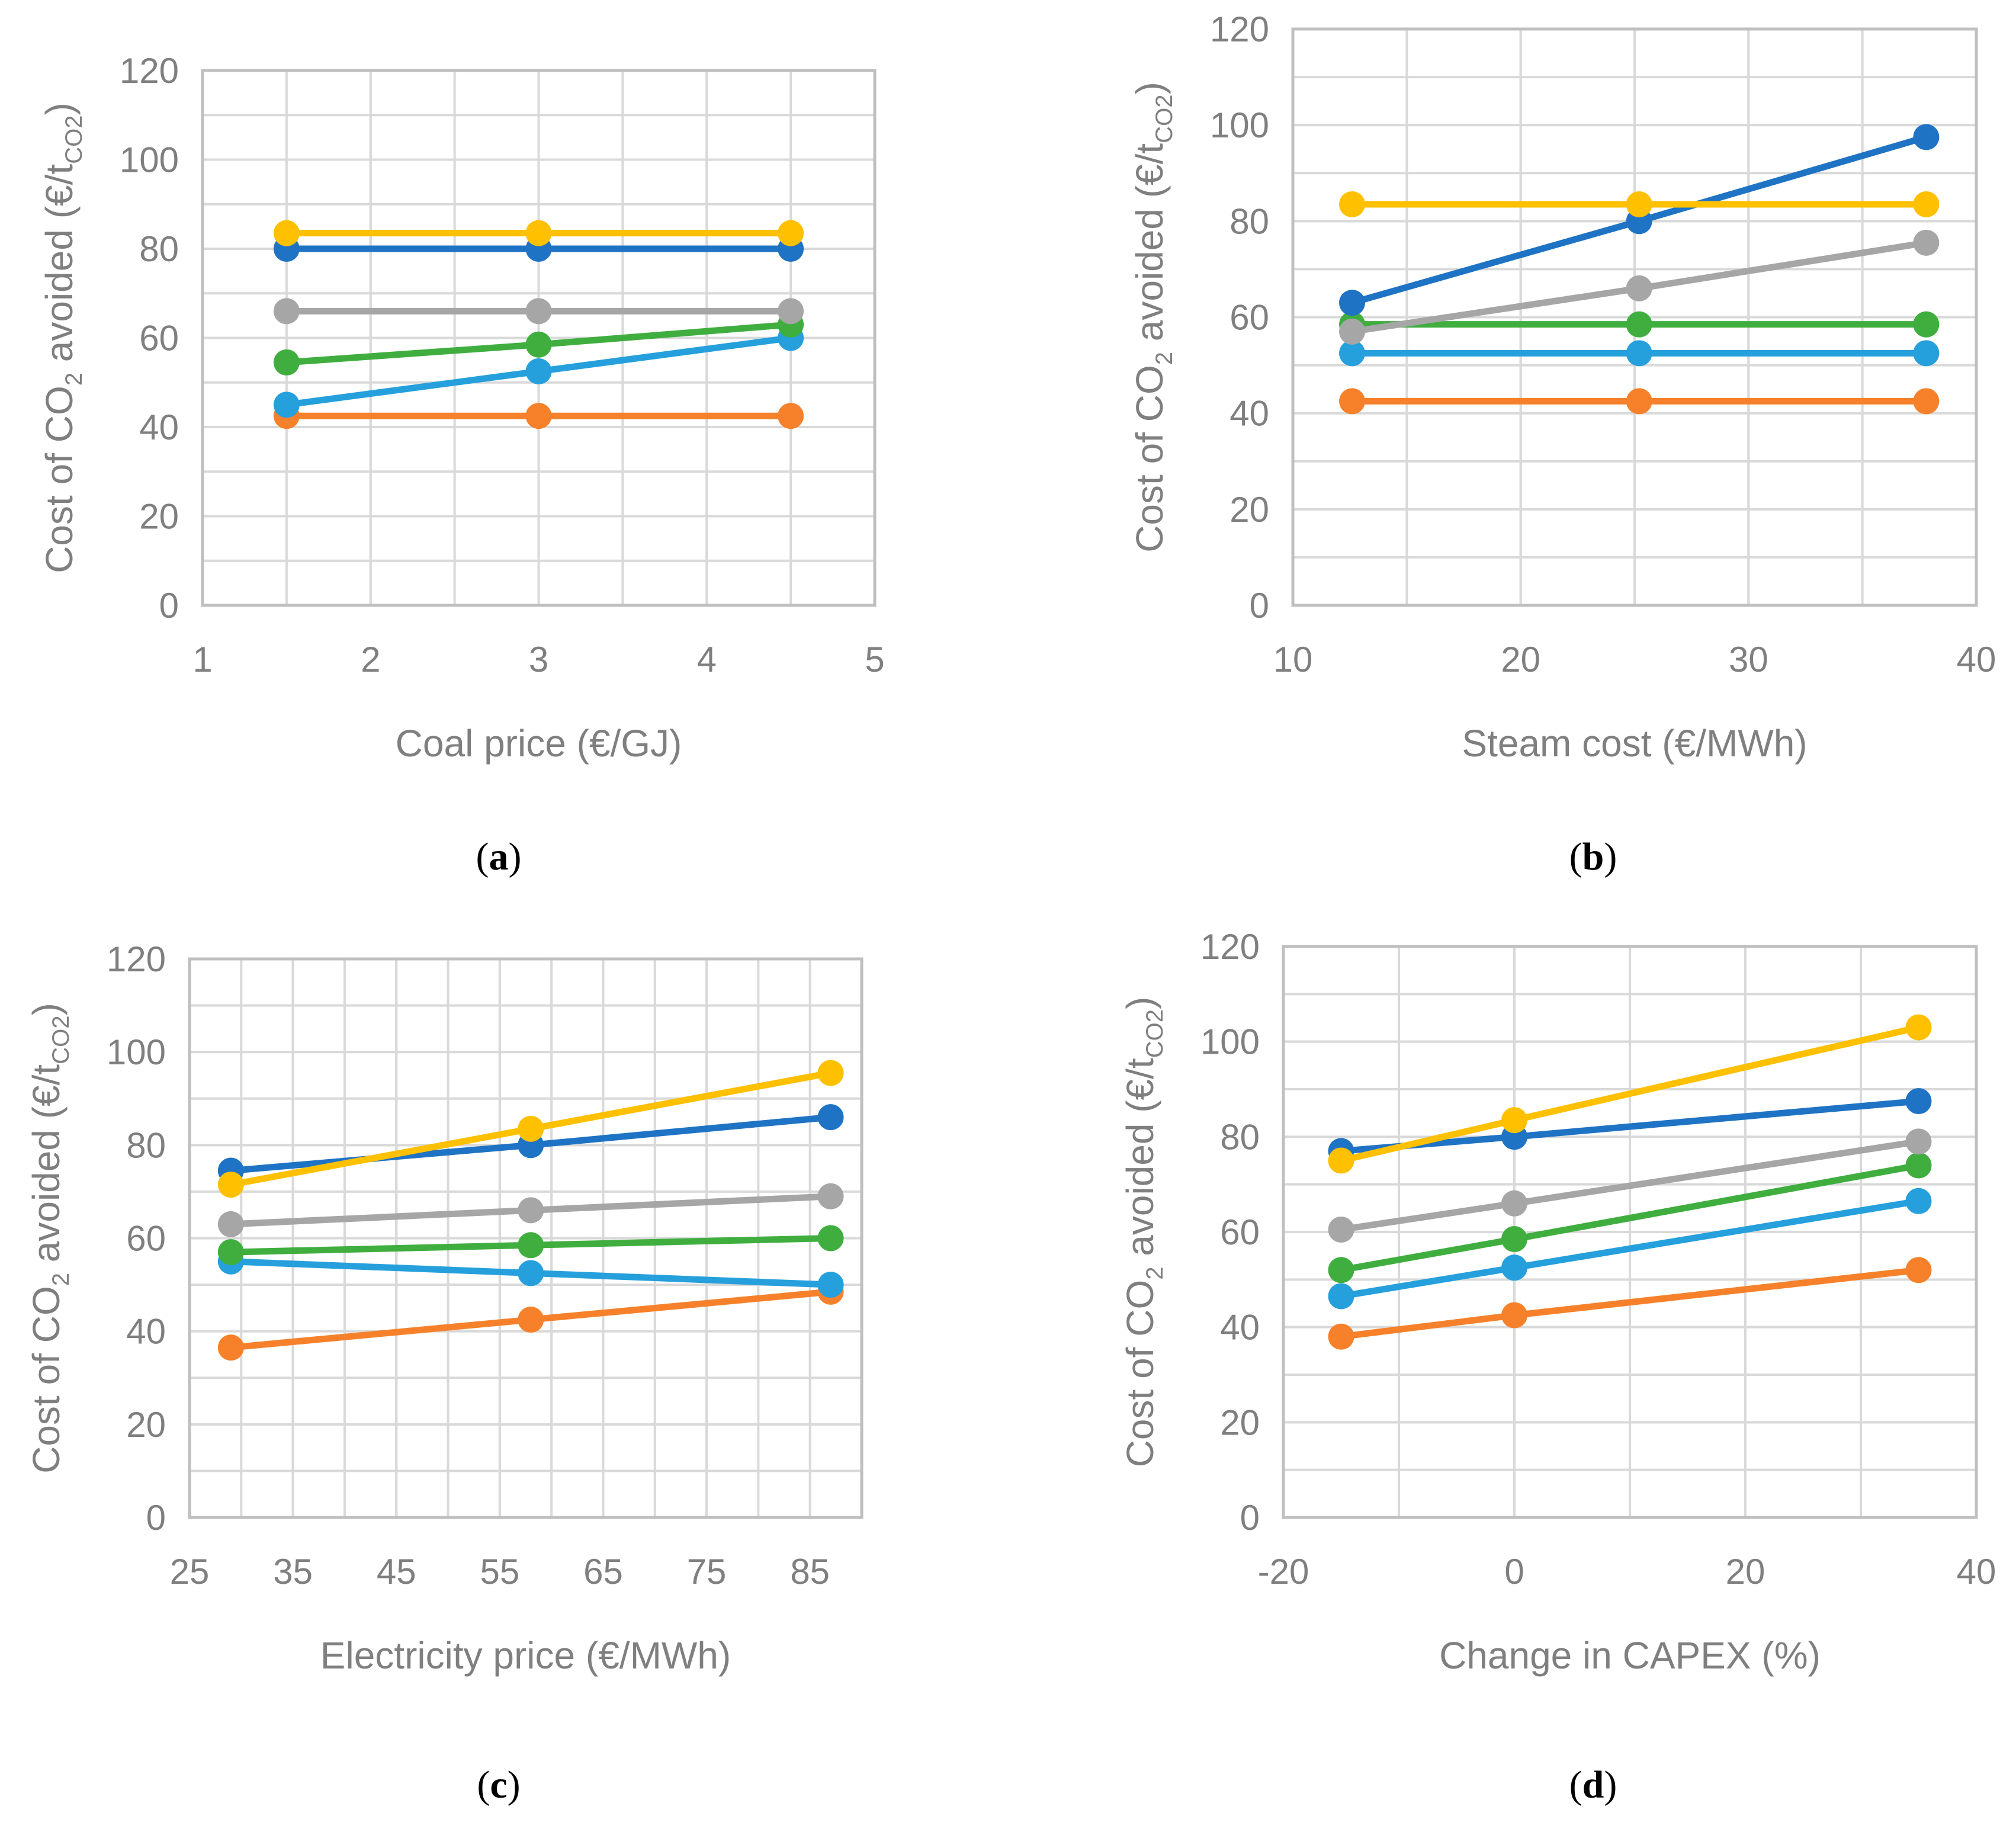 This screenshot has width=2016, height=1829. I want to click on x-tick-label: 25, so click(190, 1571).